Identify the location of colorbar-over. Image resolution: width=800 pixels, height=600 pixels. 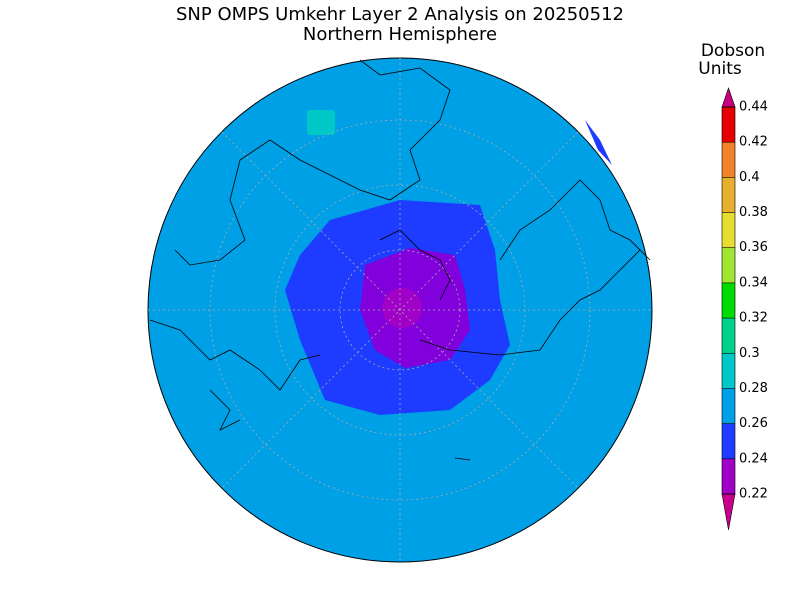
(728, 97).